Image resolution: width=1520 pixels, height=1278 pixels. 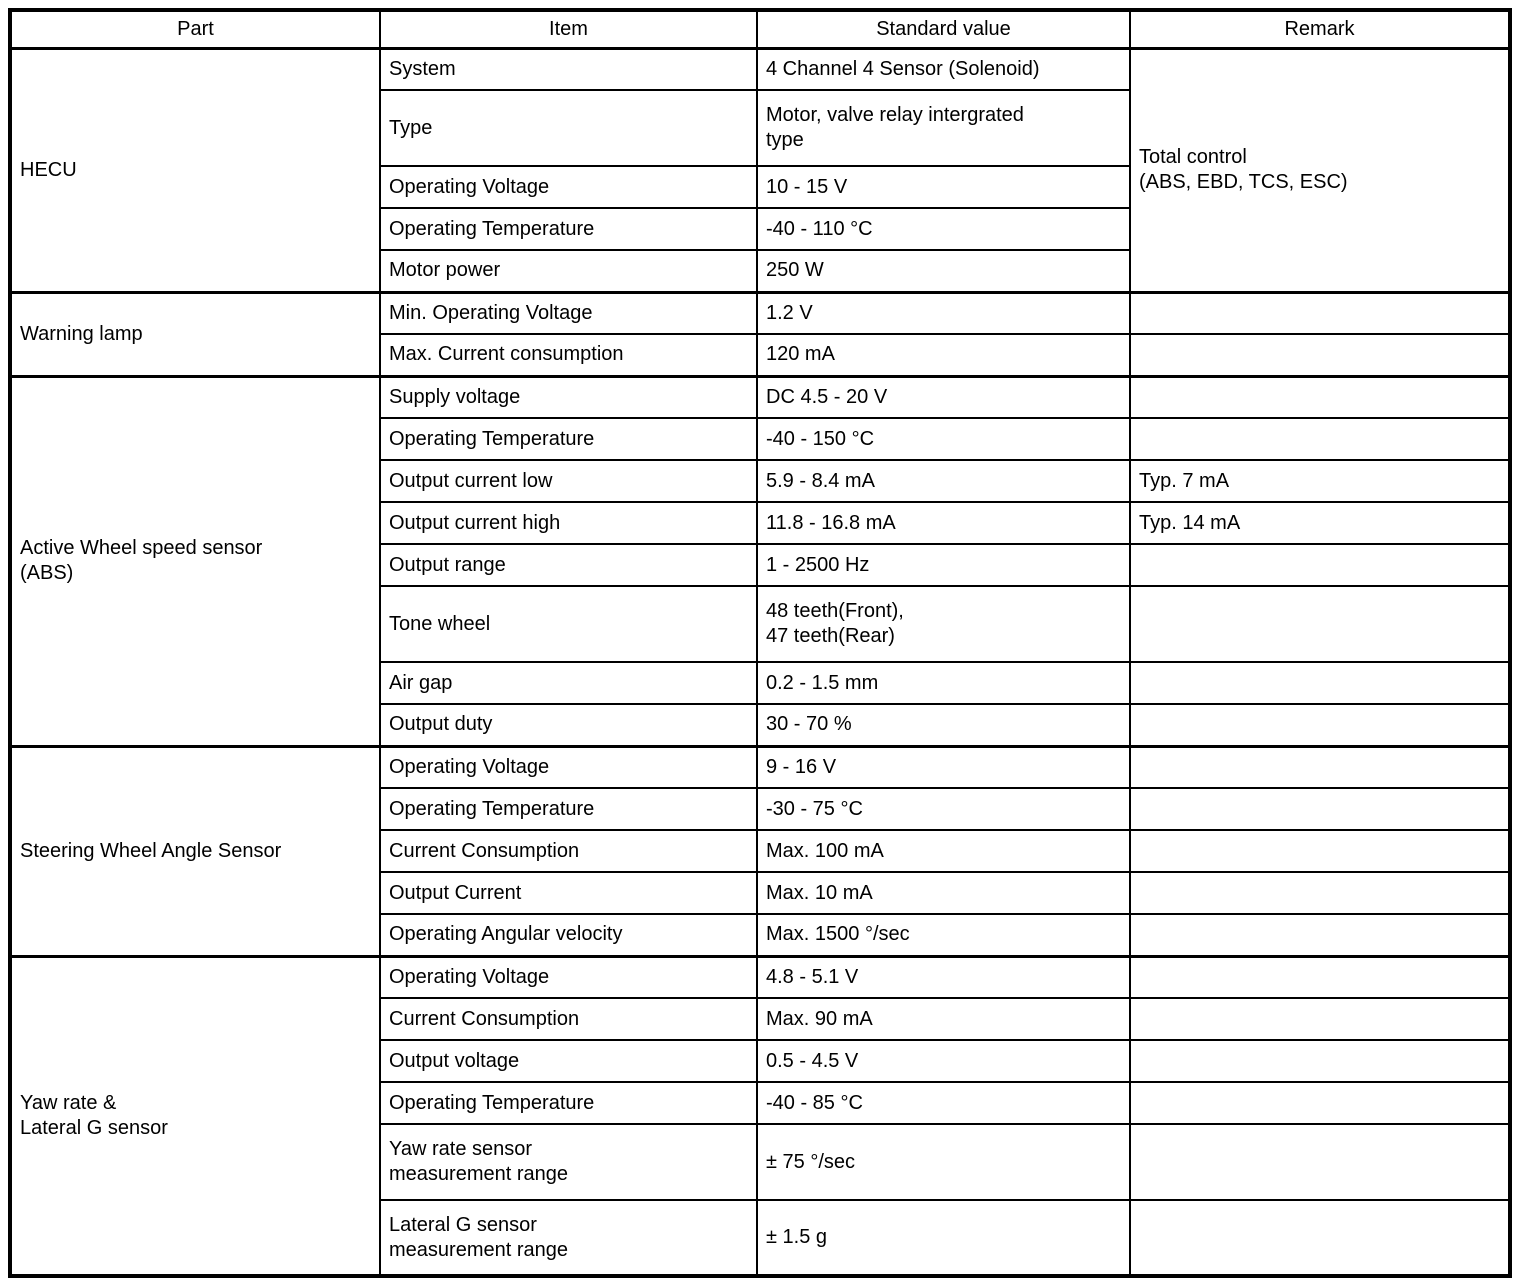 What do you see at coordinates (943, 68) in the screenshot?
I see `value-cell: 4 Channel 4 Sensor (Solenoid)` at bounding box center [943, 68].